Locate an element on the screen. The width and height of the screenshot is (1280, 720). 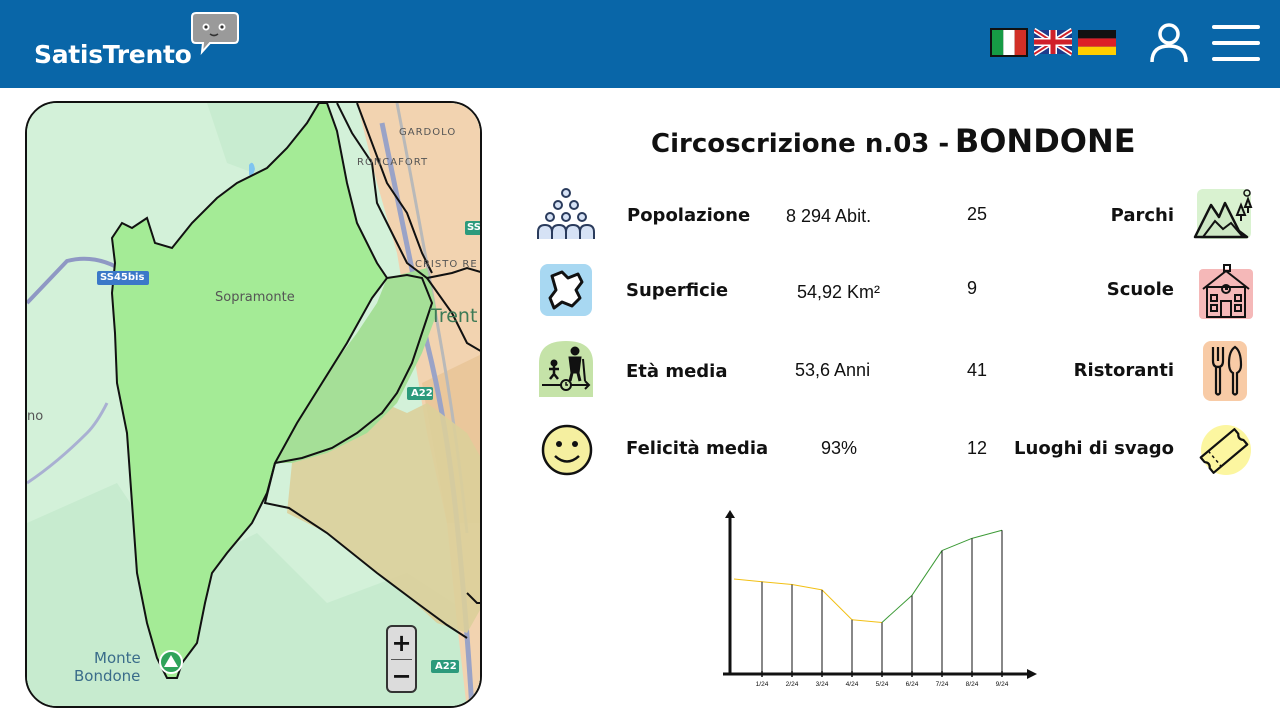
chart-x-tick-label: 9/24 is located at coordinates (1002, 684).